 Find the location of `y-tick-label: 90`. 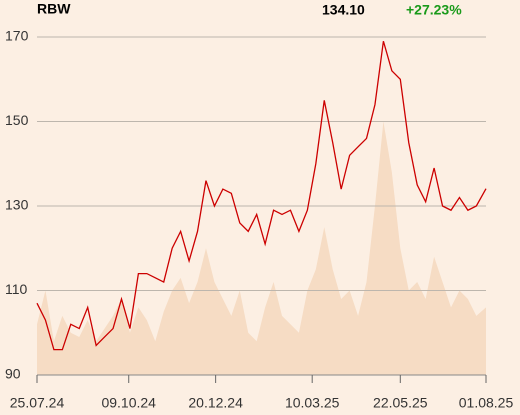

y-tick-label: 90 is located at coordinates (13, 374).